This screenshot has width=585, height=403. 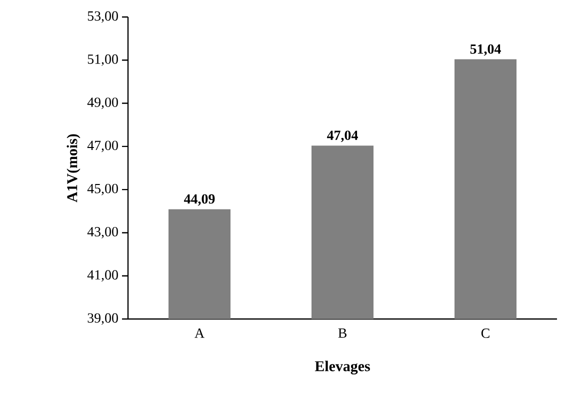 What do you see at coordinates (485, 333) in the screenshot?
I see `x-tick-label: C` at bounding box center [485, 333].